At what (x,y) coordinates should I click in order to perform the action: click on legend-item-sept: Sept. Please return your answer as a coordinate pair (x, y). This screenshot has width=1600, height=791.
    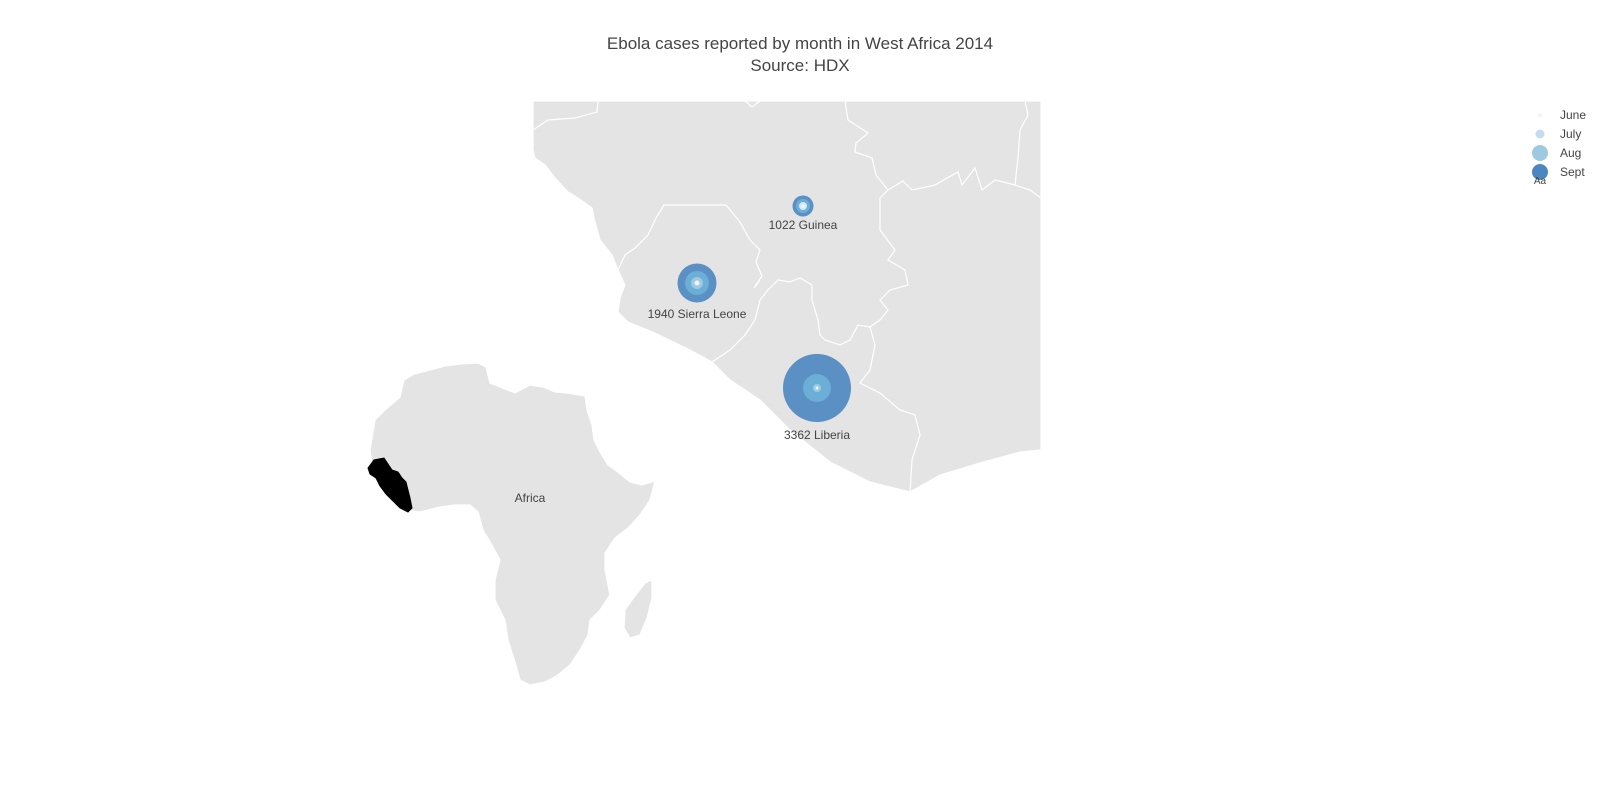
    Looking at the image, I should click on (1558, 172).